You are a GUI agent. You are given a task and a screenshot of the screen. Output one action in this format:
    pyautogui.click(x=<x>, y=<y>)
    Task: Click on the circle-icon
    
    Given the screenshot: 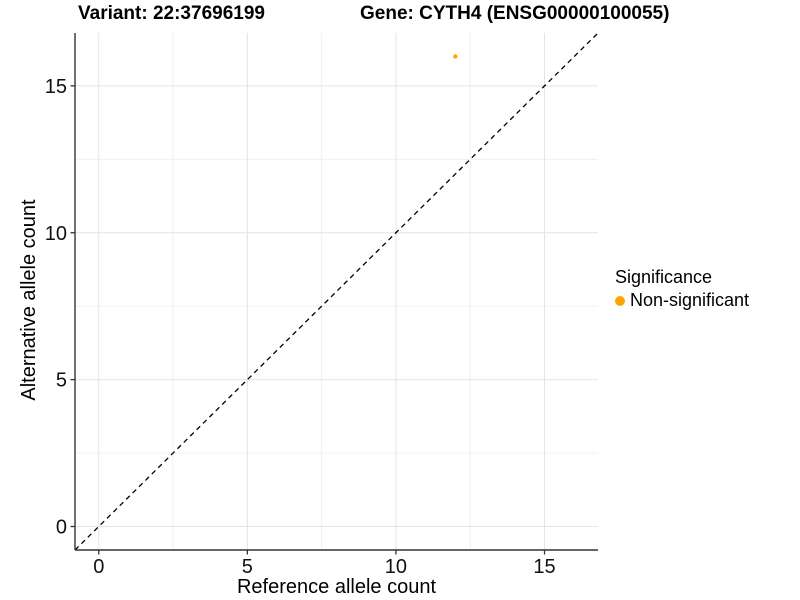 What is the action you would take?
    pyautogui.click(x=620, y=300)
    